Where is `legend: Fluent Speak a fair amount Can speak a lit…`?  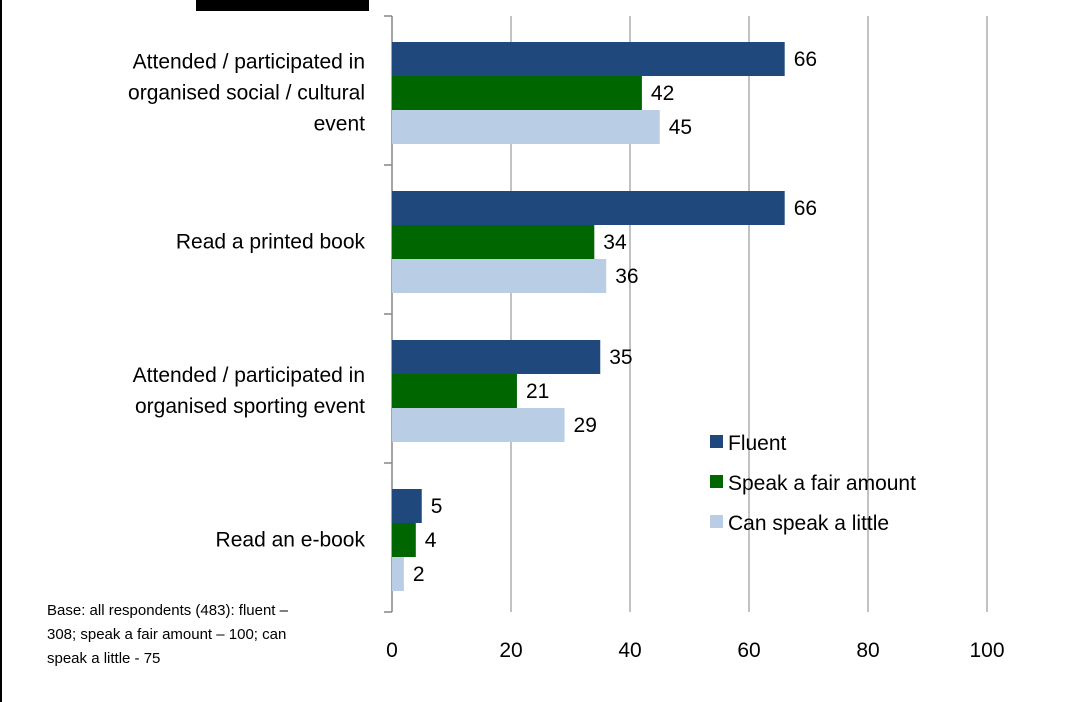
legend: Fluent Speak a fair amount Can speak a lit… is located at coordinates (813, 483).